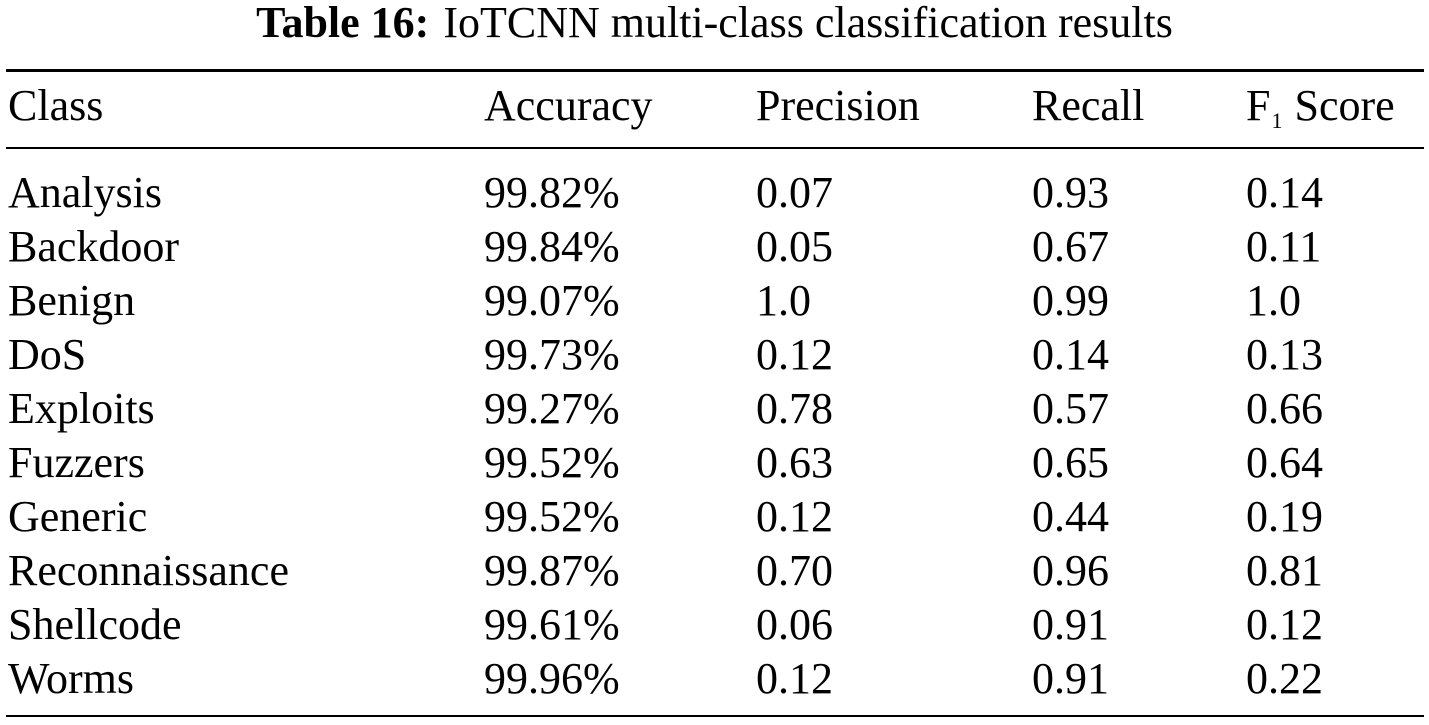 Image resolution: width=1429 pixels, height=725 pixels. Describe the element at coordinates (552, 570) in the screenshot. I see `cell-accuracy: 99.87%` at that location.